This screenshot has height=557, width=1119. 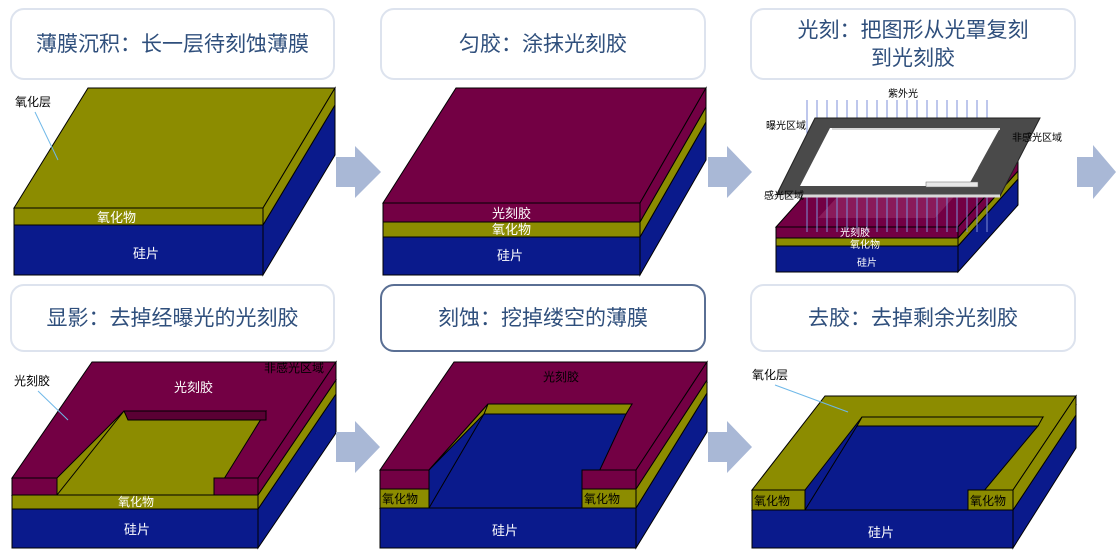 What do you see at coordinates (174, 181) in the screenshot?
I see `step1-wafer: 氧化物 硅片 氧化层` at bounding box center [174, 181].